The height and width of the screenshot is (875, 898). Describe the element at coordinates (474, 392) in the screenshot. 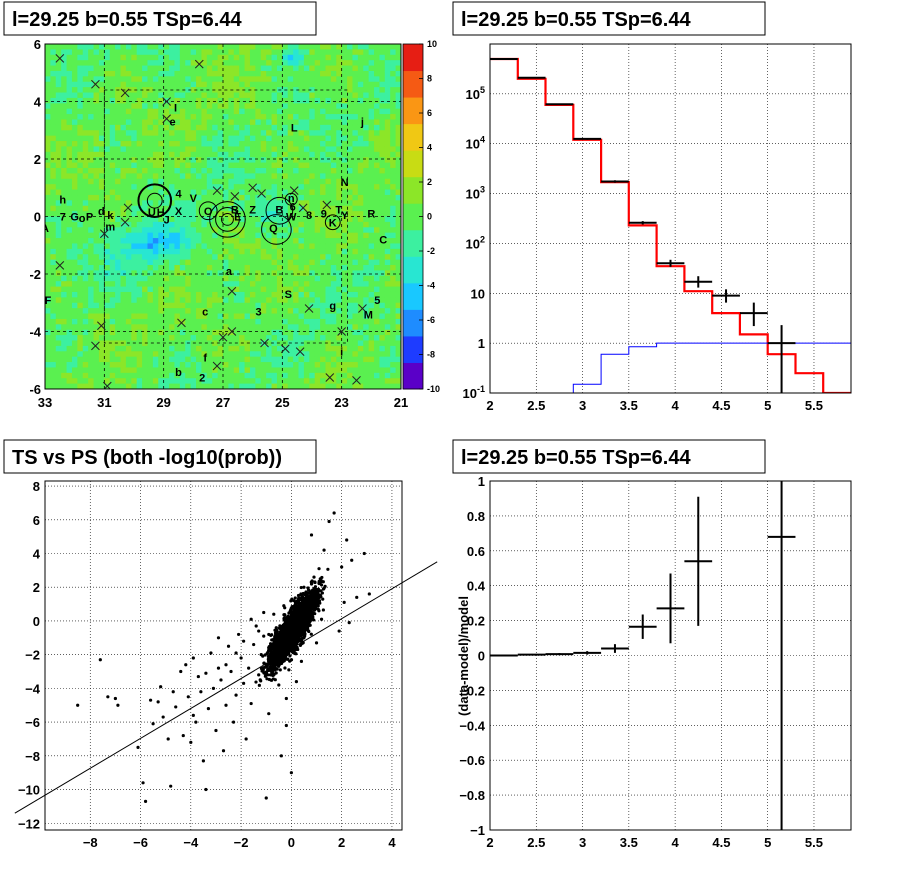

I see `spectrum-y-tick-label: 10-1` at that location.